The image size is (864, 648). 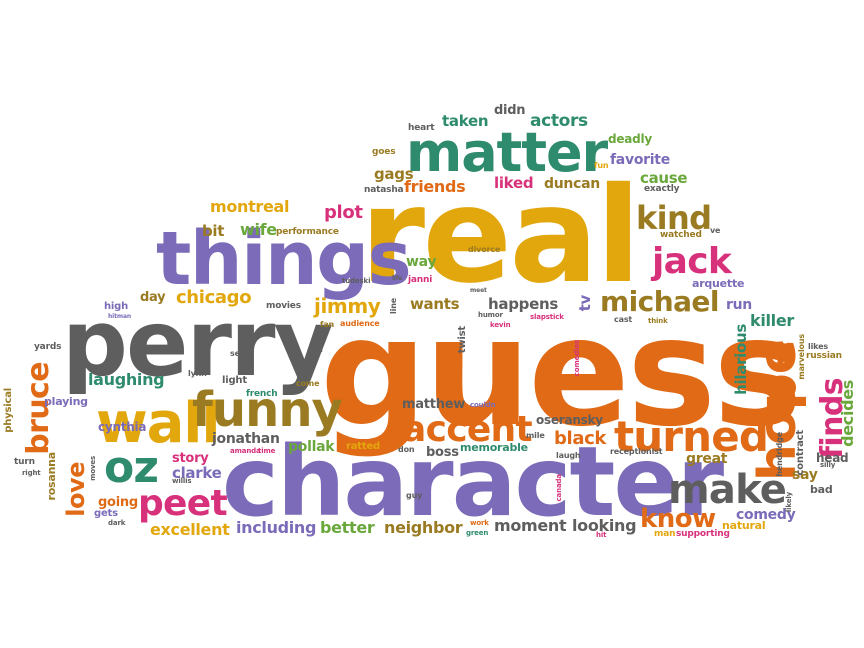 What do you see at coordinates (640, 160) in the screenshot?
I see `word-favorite: favorite` at bounding box center [640, 160].